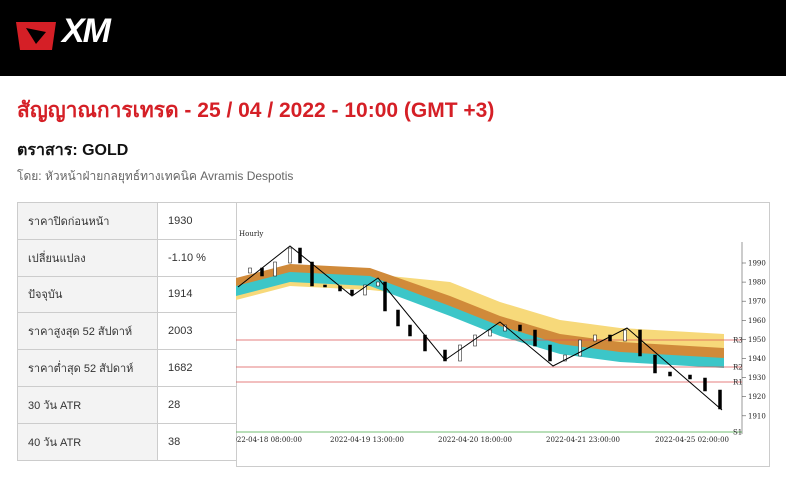  I want to click on price-label: 1970, so click(757, 302).